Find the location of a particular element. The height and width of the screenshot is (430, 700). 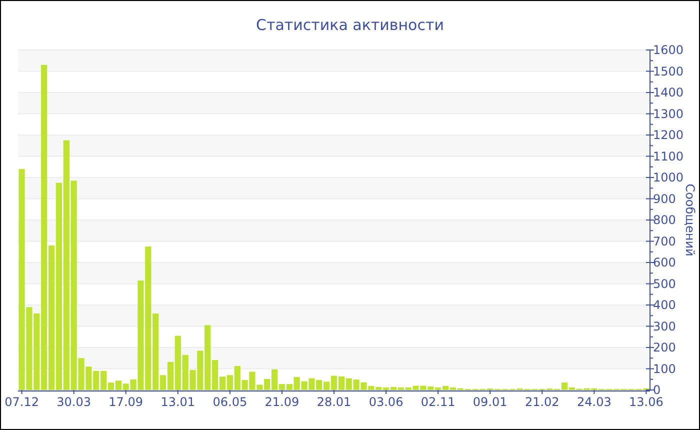

x-tick-label: 03.06 is located at coordinates (386, 402).